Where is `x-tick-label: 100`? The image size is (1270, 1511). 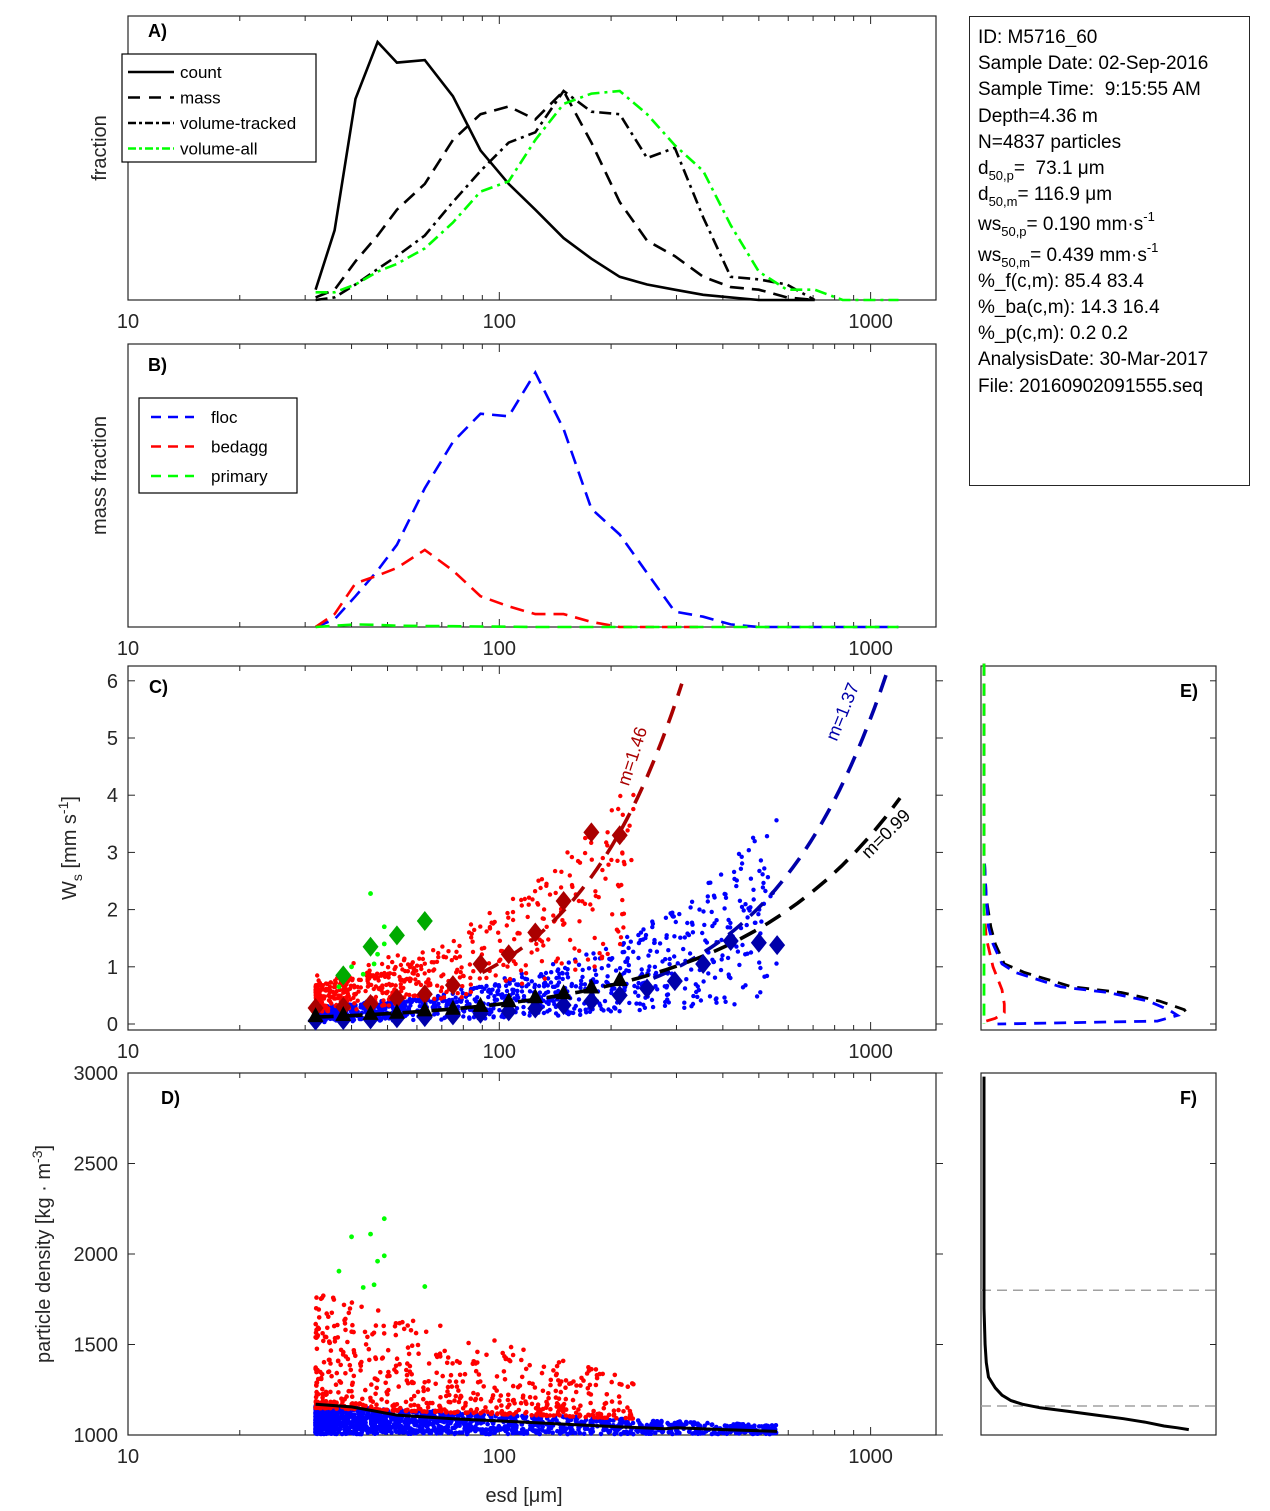 x-tick-label: 100 is located at coordinates (499, 1052).